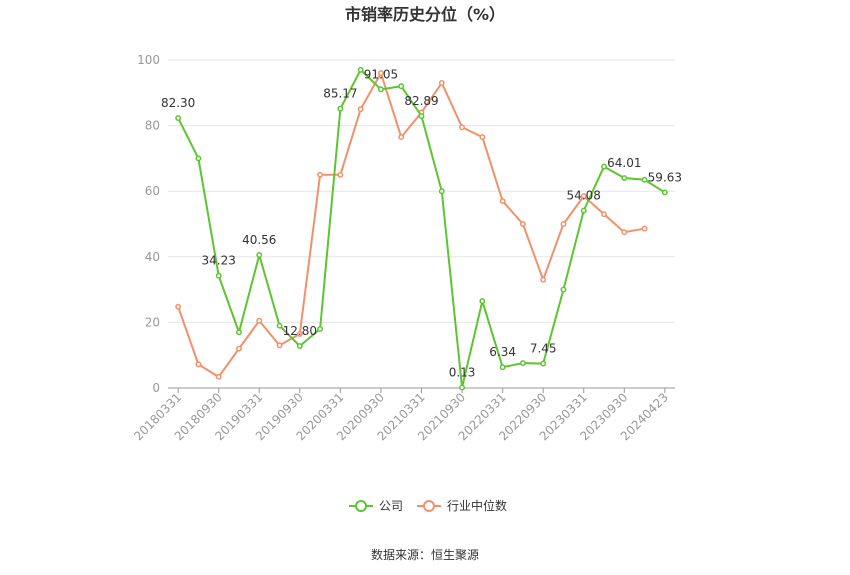  What do you see at coordinates (340, 94) in the screenshot?
I see `data-label: 85.17` at bounding box center [340, 94].